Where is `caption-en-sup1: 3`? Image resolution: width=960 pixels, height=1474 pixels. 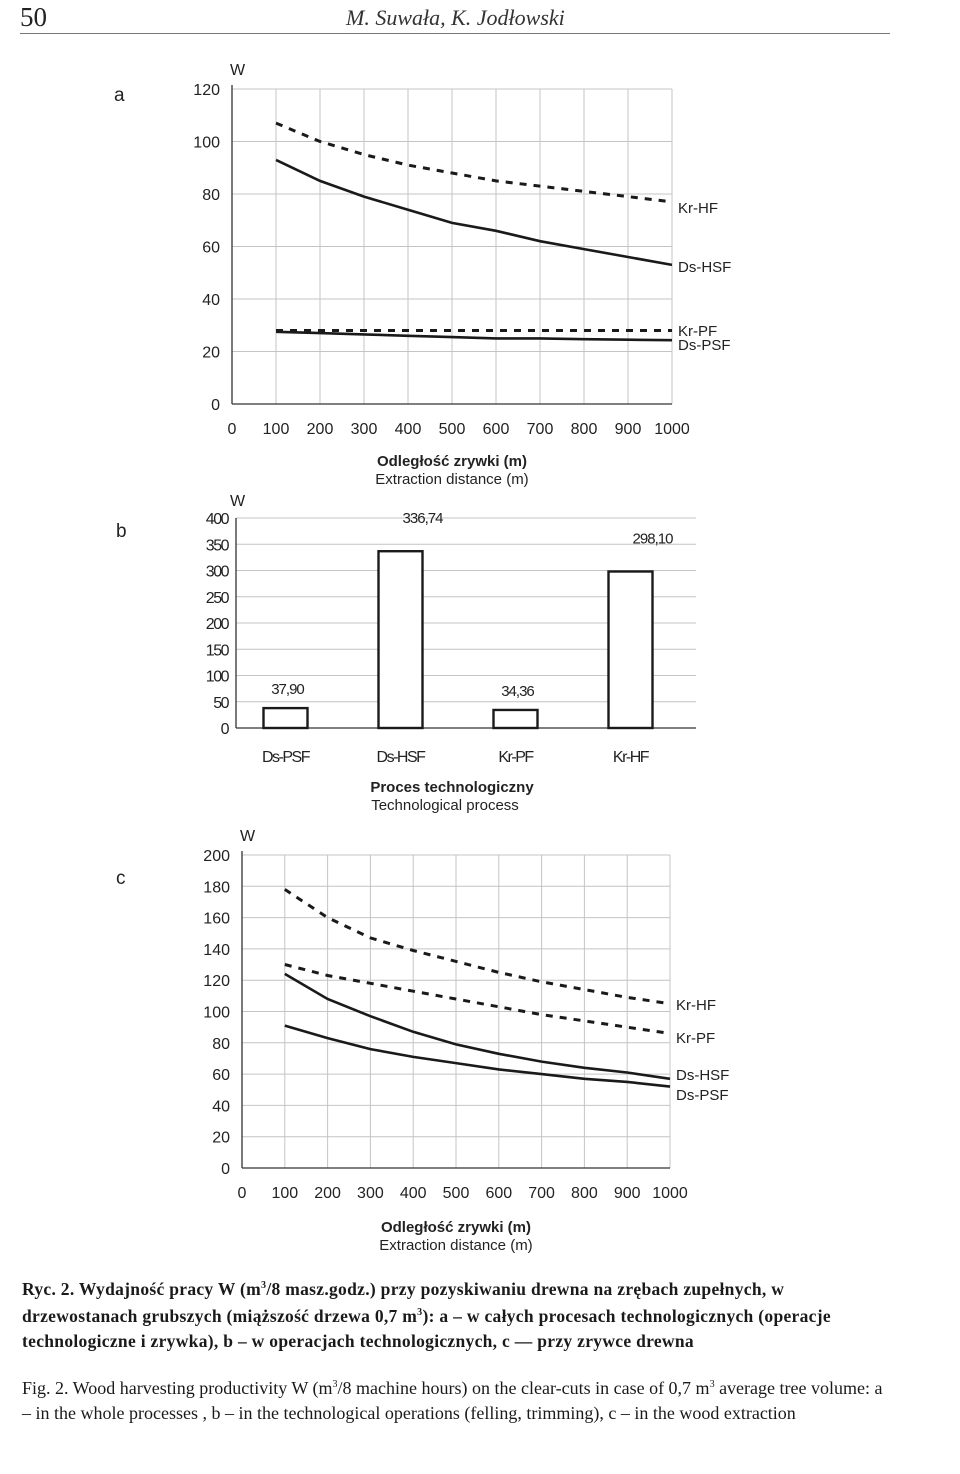 caption-en-sup1: 3 is located at coordinates (335, 1384).